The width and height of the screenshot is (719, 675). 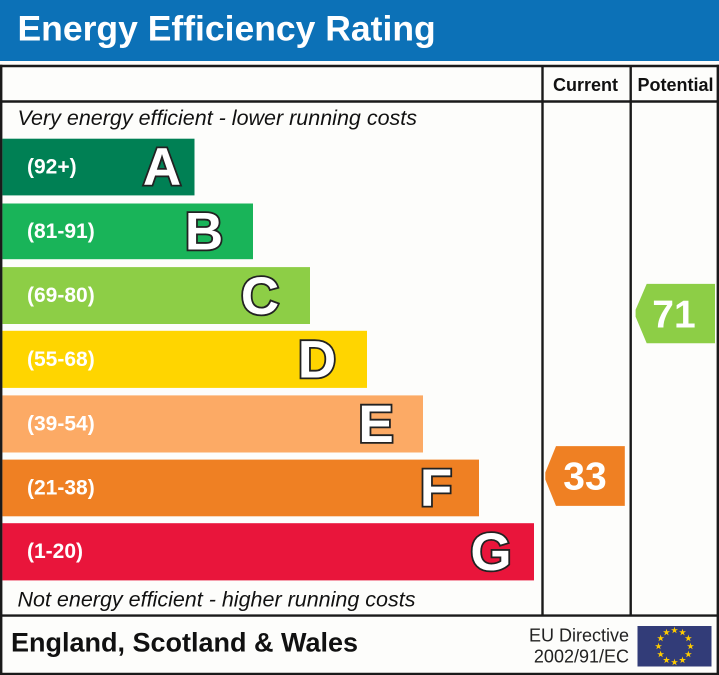 I want to click on svg-text: 2002/91/EC, so click(x=581, y=657).